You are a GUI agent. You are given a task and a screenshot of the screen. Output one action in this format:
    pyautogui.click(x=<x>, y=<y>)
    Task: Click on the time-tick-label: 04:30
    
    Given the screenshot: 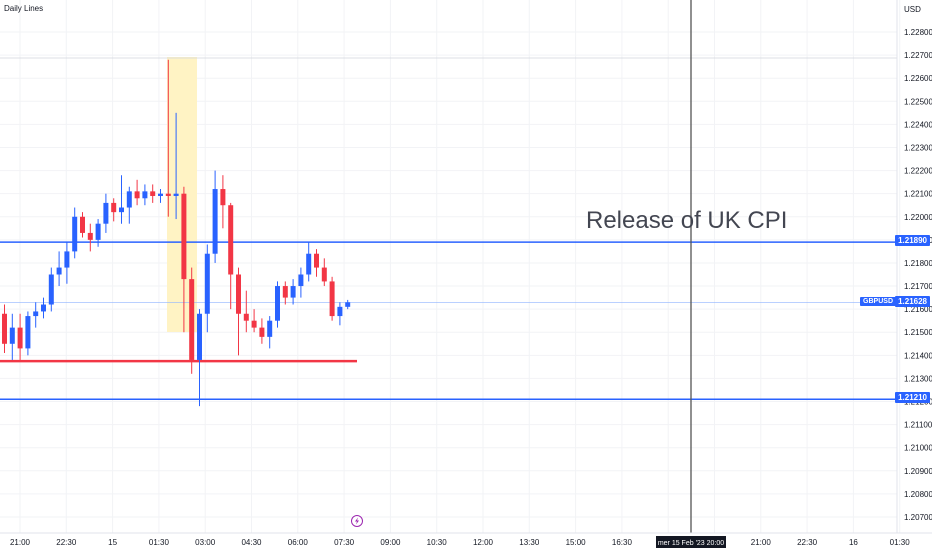 What is the action you would take?
    pyautogui.click(x=251, y=542)
    